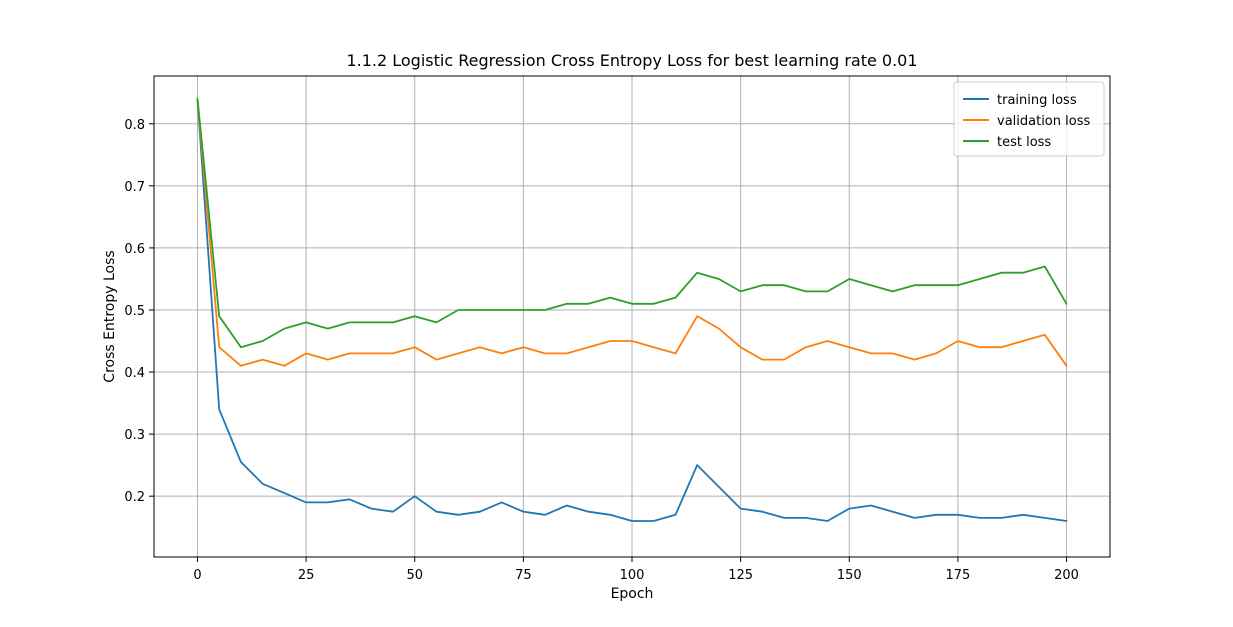 This screenshot has width=1233, height=627. I want to click on y-tick-label: 0.6, so click(134, 249).